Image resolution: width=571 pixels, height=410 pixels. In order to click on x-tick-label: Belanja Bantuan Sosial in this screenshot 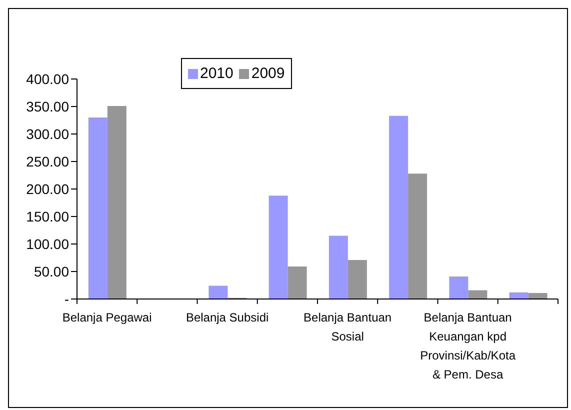, I will do `click(348, 327)`.